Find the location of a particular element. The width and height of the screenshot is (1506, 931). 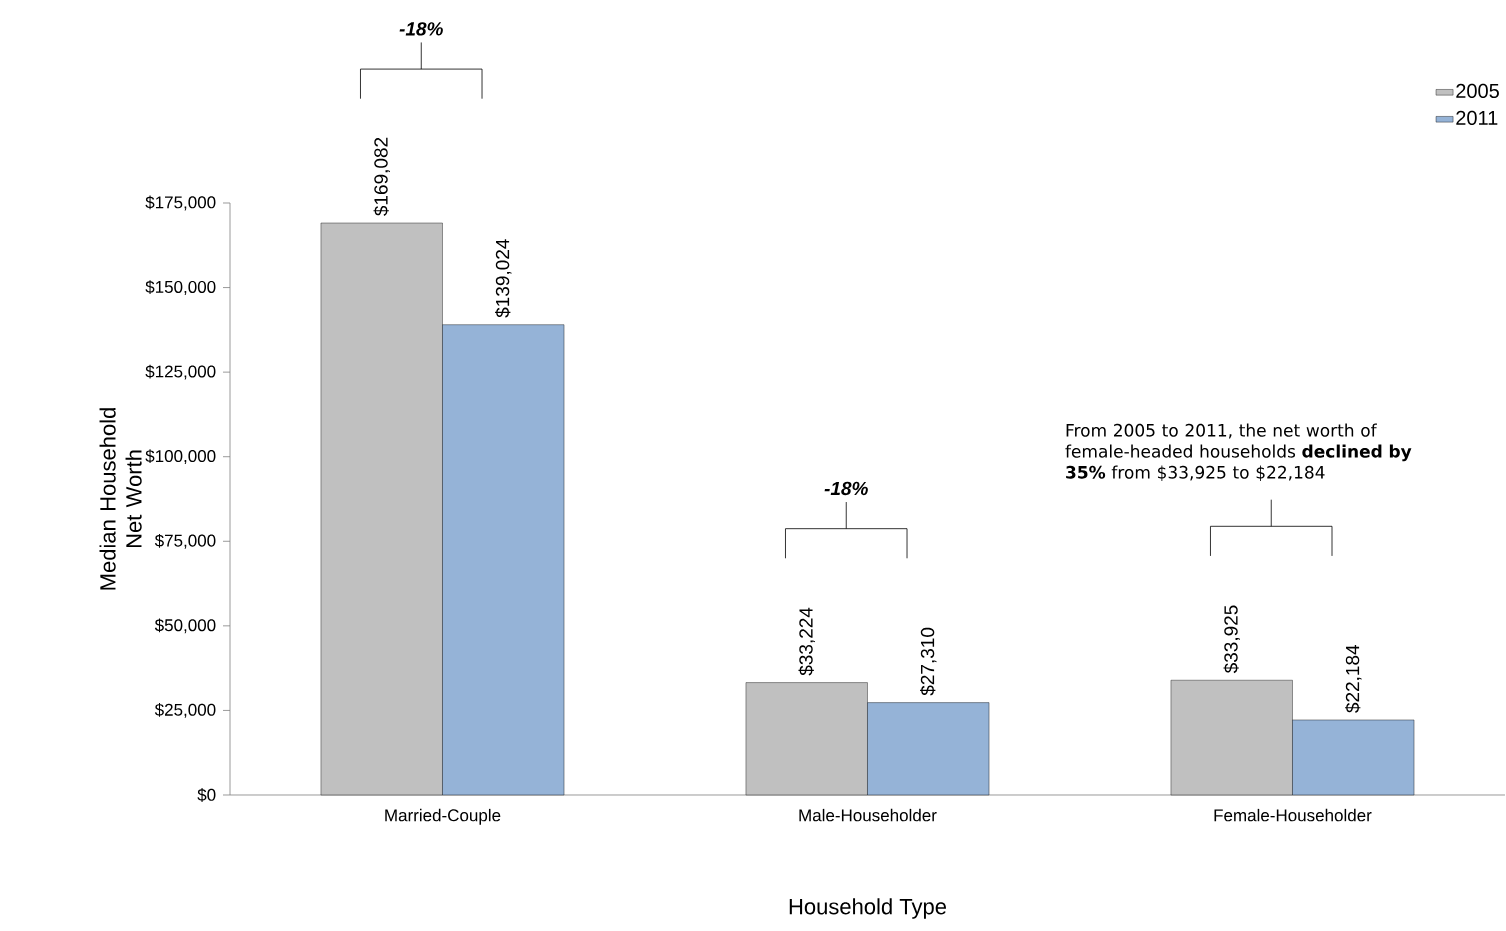

y-tick-label: $100,000 is located at coordinates (180, 457).